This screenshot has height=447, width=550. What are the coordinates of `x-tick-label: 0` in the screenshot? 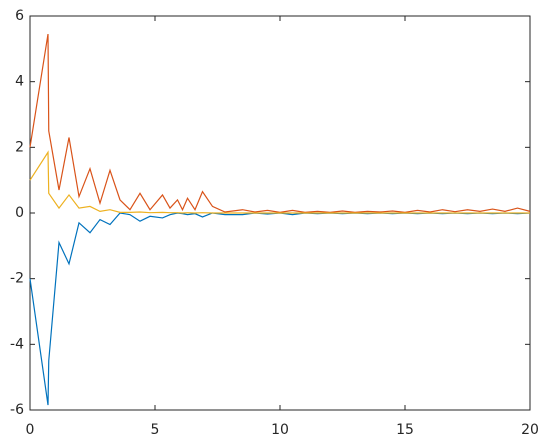 It's located at (30, 430).